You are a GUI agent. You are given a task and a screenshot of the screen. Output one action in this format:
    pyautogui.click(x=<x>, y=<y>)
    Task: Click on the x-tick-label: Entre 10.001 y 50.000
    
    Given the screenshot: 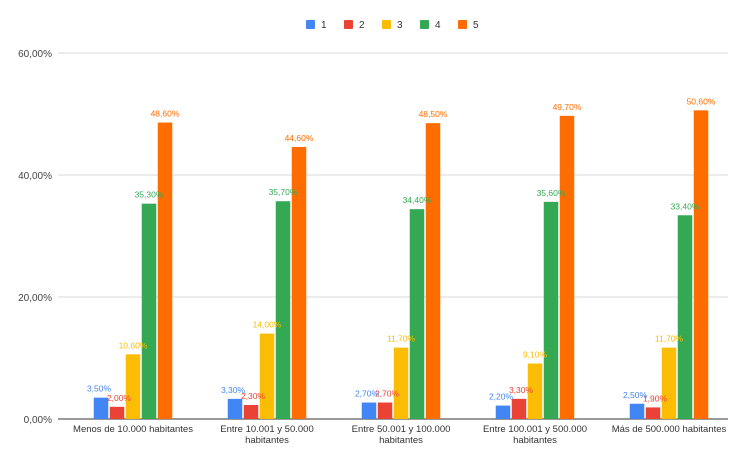 What is the action you would take?
    pyautogui.click(x=267, y=429)
    